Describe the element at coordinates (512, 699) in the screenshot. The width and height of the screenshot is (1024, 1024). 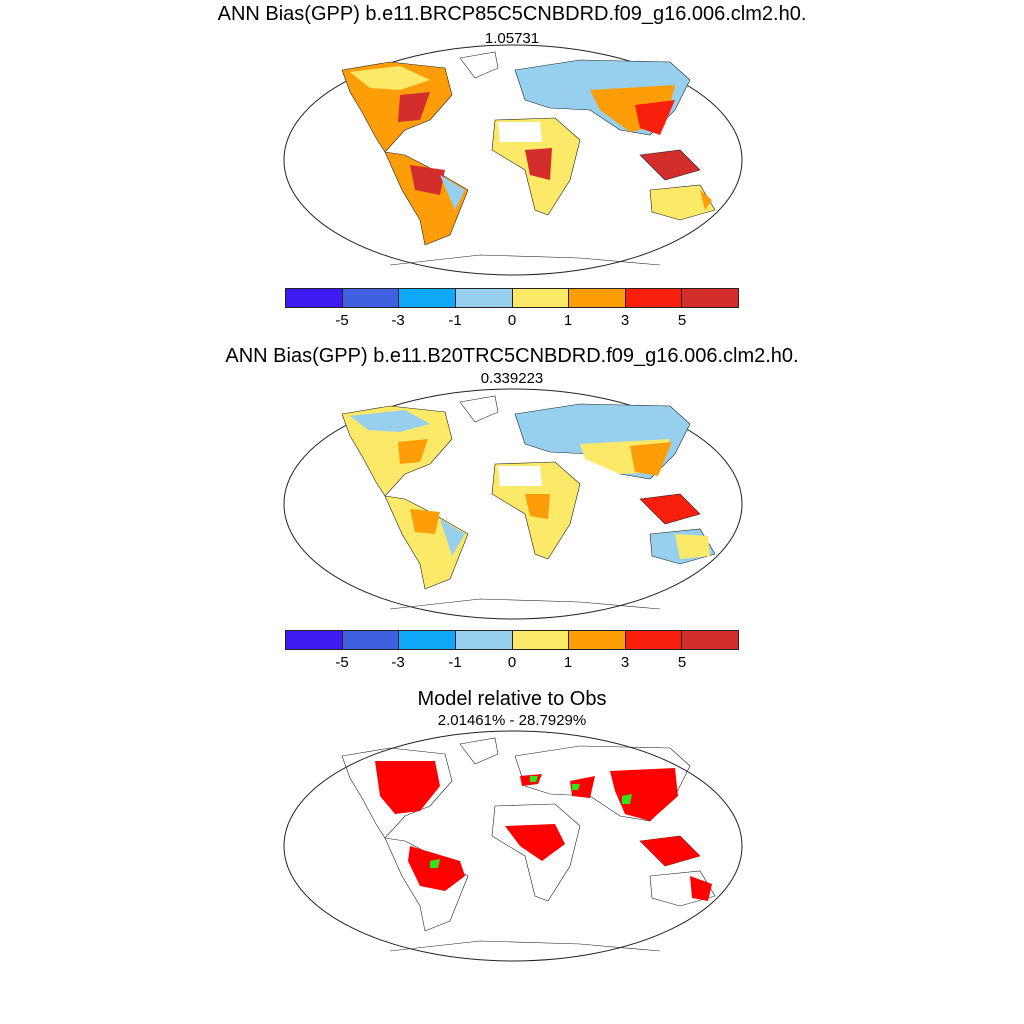
I see `panel-3-title: Model relative to Obs` at that location.